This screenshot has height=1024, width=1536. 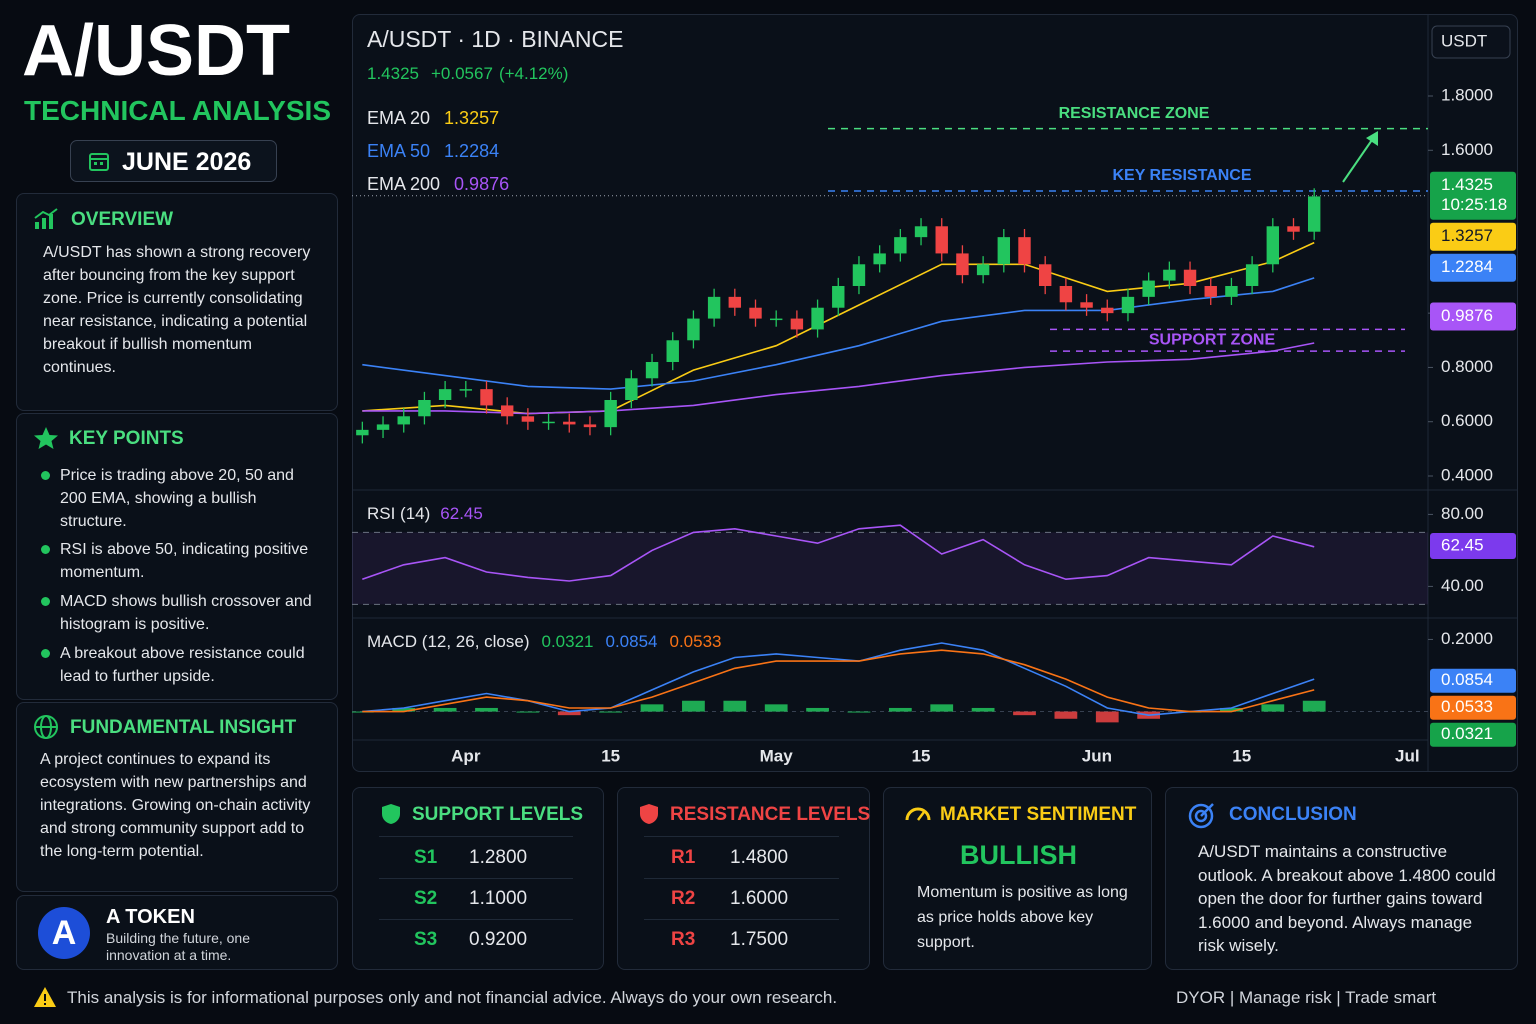 What do you see at coordinates (1467, 149) in the screenshot?
I see `y-tick-label: 1.6000` at bounding box center [1467, 149].